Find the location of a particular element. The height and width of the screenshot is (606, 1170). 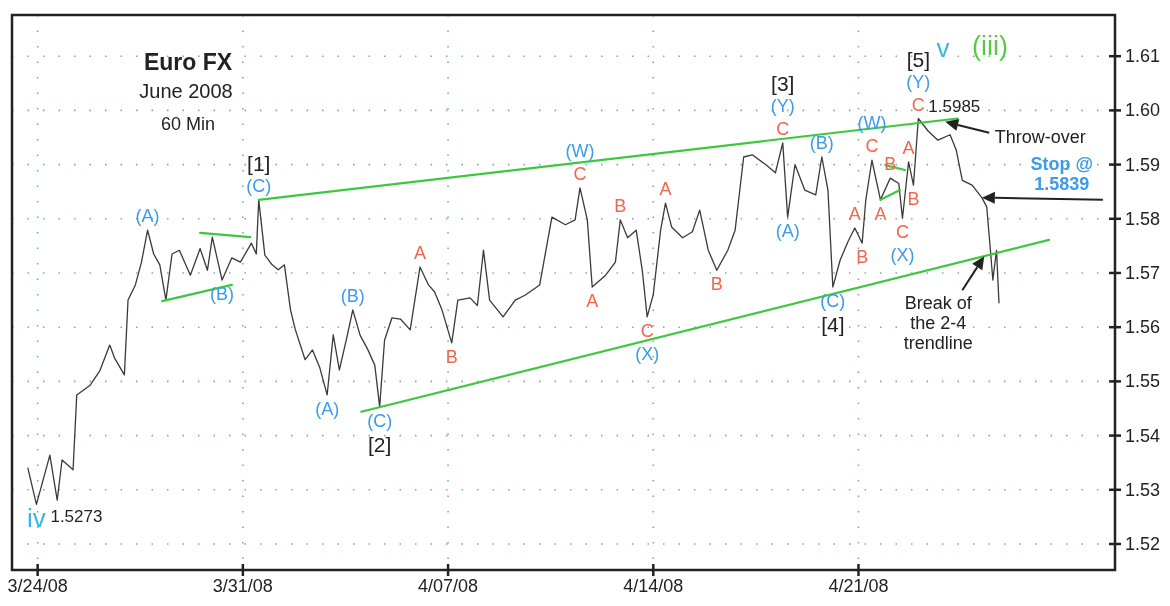

annotation: [3] is located at coordinates (783, 83).